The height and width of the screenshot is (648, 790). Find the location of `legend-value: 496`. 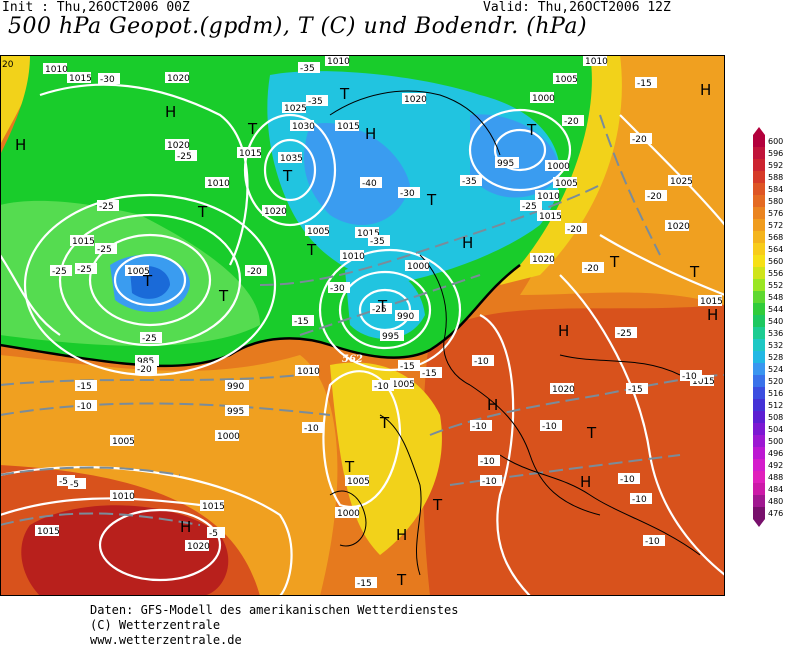

legend-value: 496 is located at coordinates (775, 453).